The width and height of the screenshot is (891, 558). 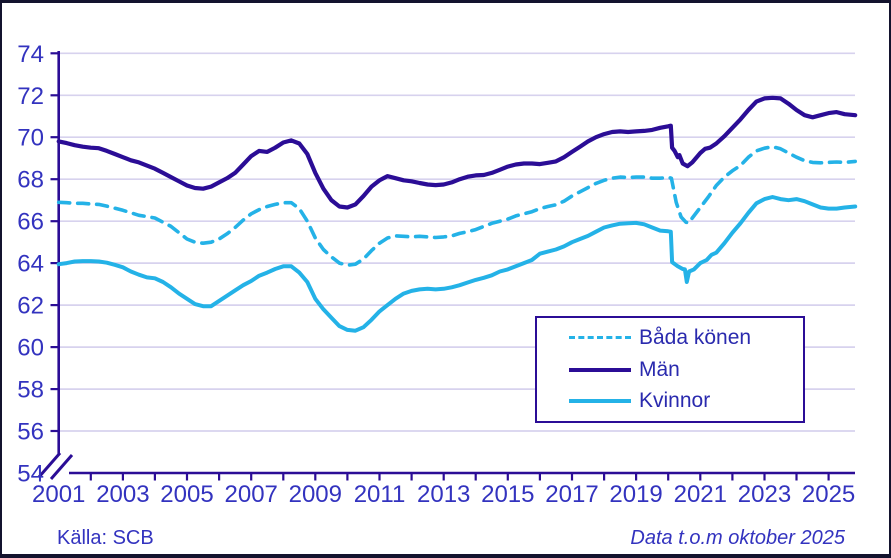 I want to click on bada-konen-dashed-line-swatch, so click(x=600, y=338).